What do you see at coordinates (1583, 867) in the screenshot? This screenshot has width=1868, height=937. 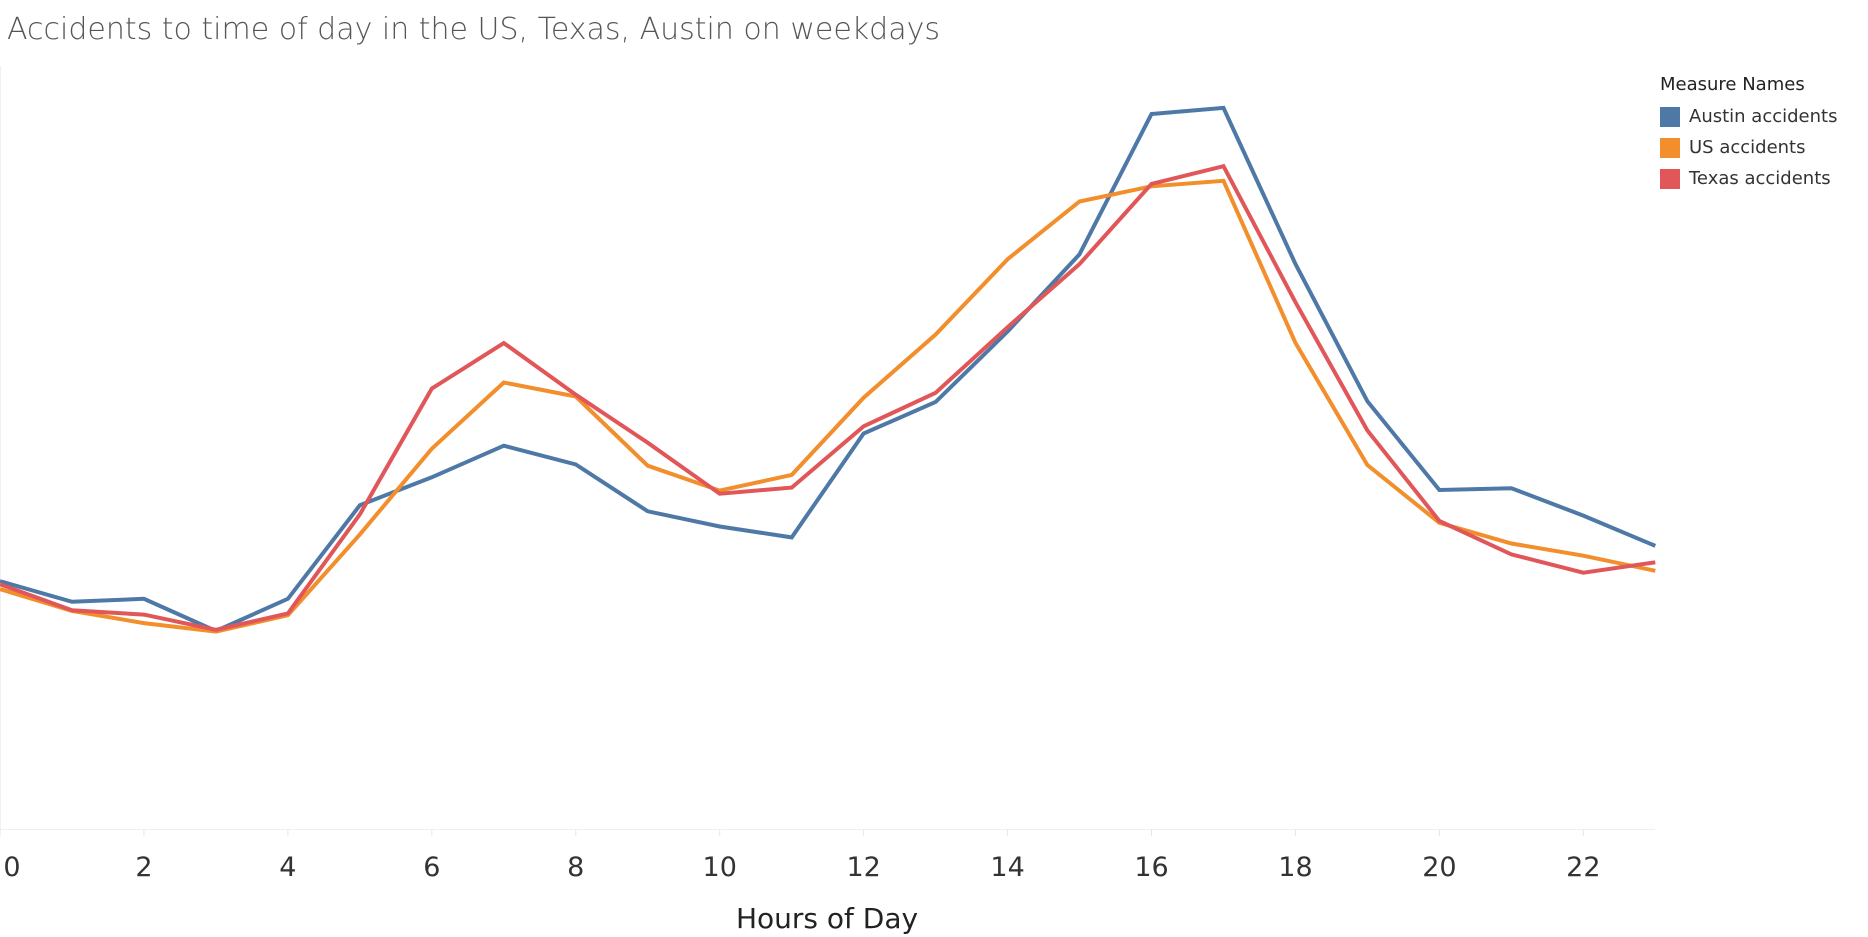 I see `x-tick-label: 22` at bounding box center [1583, 867].